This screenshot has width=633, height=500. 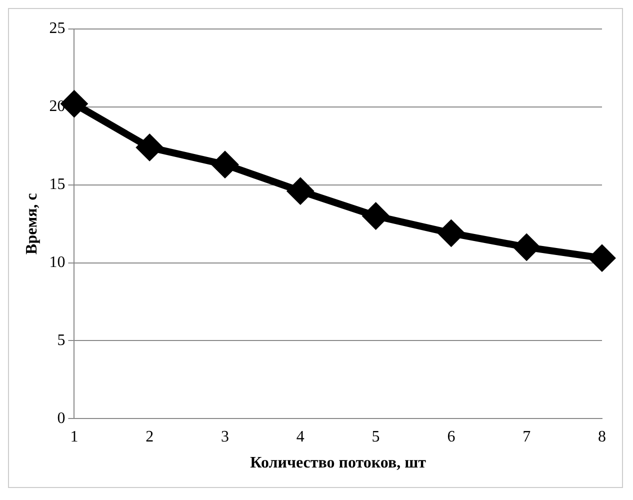 I want to click on x-axis-title: Количество потоков, шт, so click(x=338, y=463).